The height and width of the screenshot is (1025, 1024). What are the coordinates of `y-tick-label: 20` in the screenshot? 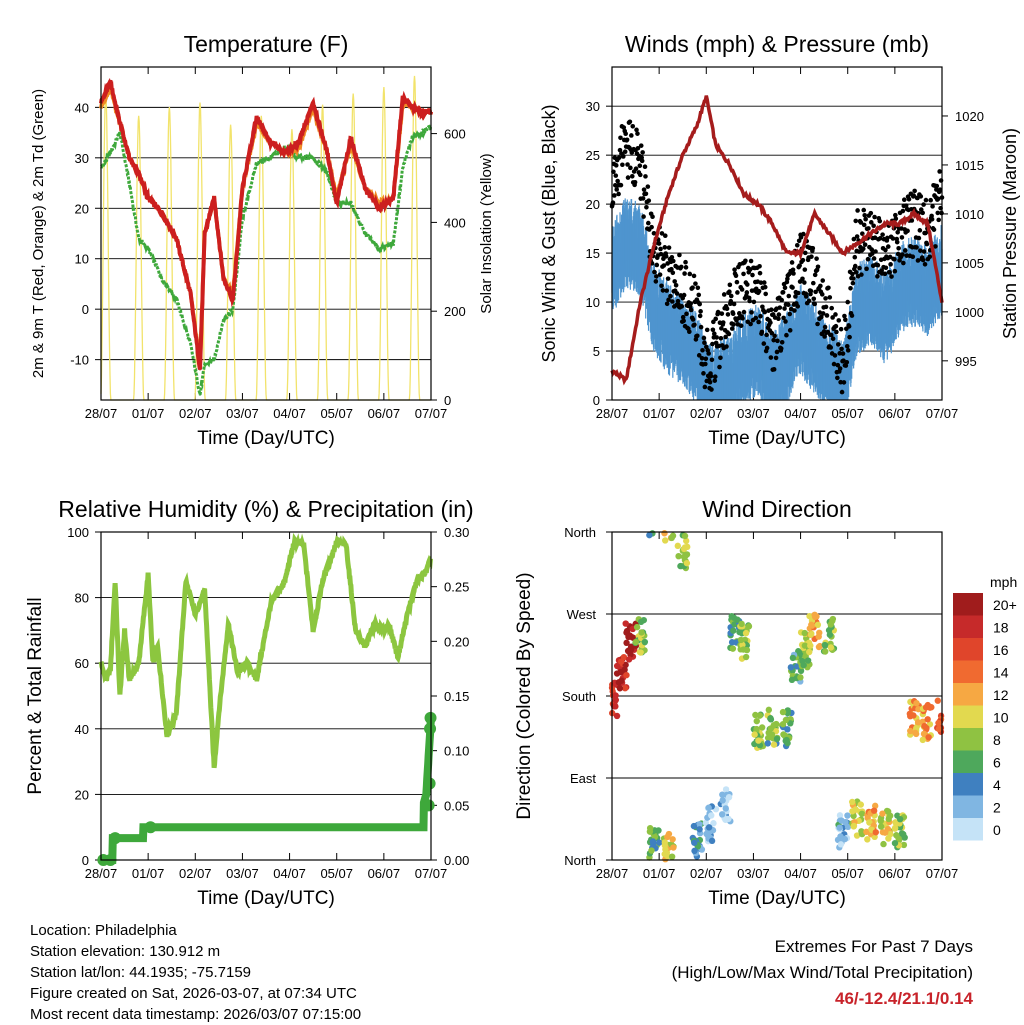 It's located at (82, 208).